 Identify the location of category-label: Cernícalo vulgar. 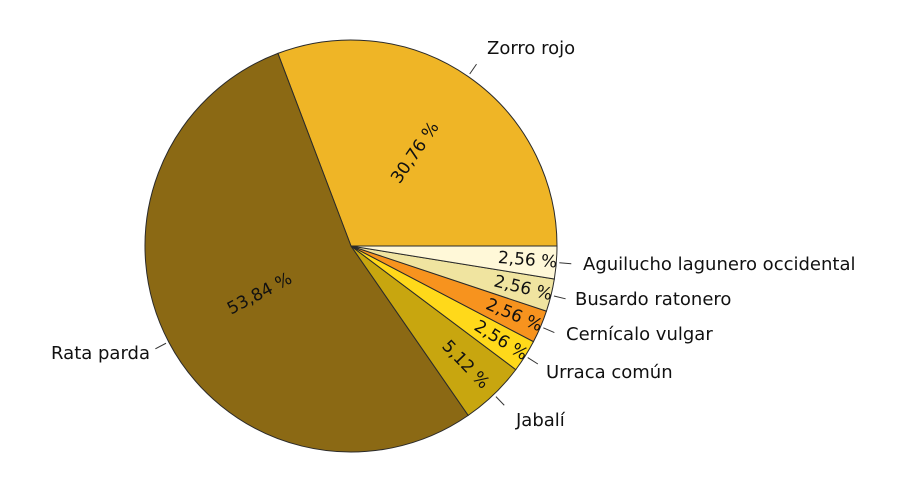
(639, 334).